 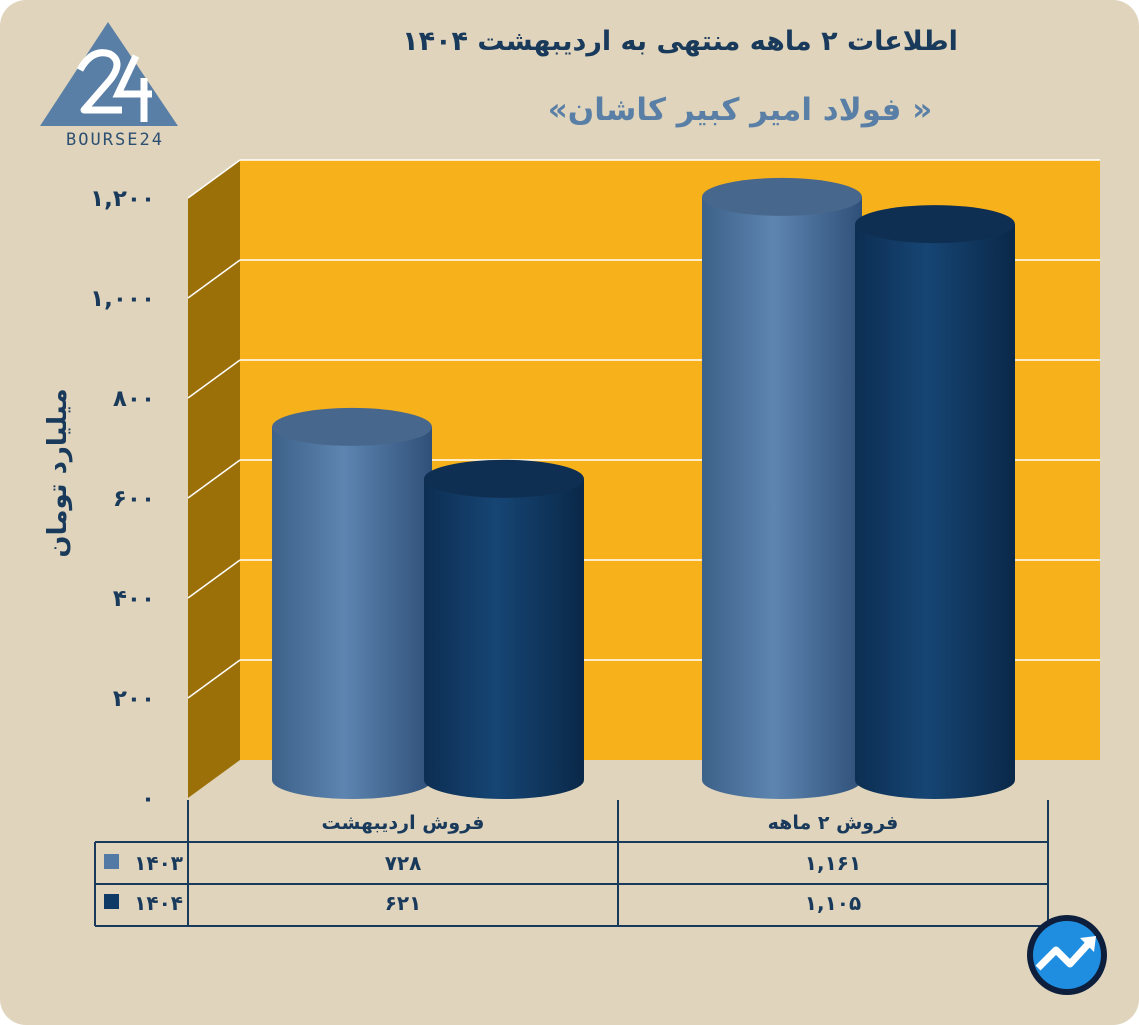 I want to click on legend-label: ۱۴۰۴, so click(x=158, y=903).